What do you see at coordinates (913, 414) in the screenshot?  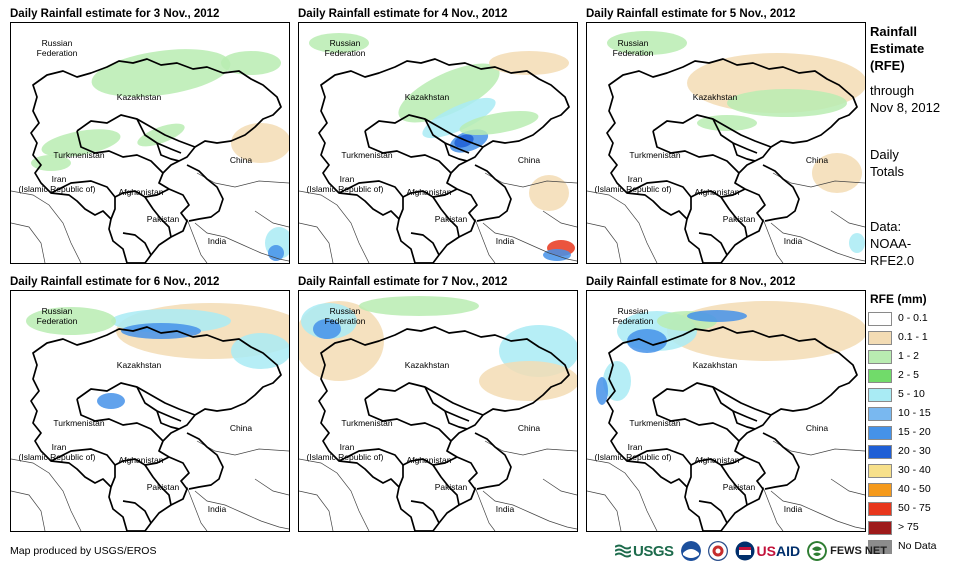 I see `legend-item: 10 - 15` at bounding box center [913, 414].